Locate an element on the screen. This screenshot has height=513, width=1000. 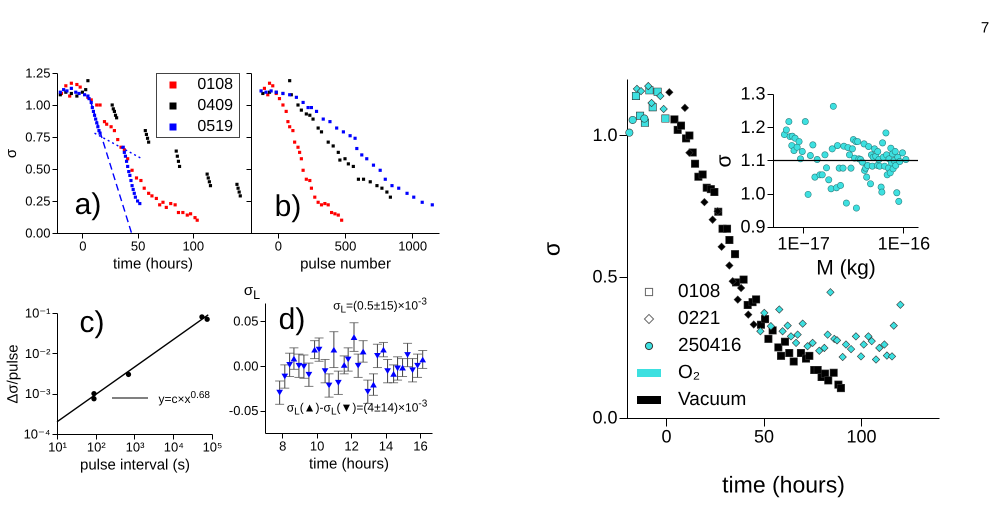
y-tick-label: 1.25 is located at coordinates (37, 73).